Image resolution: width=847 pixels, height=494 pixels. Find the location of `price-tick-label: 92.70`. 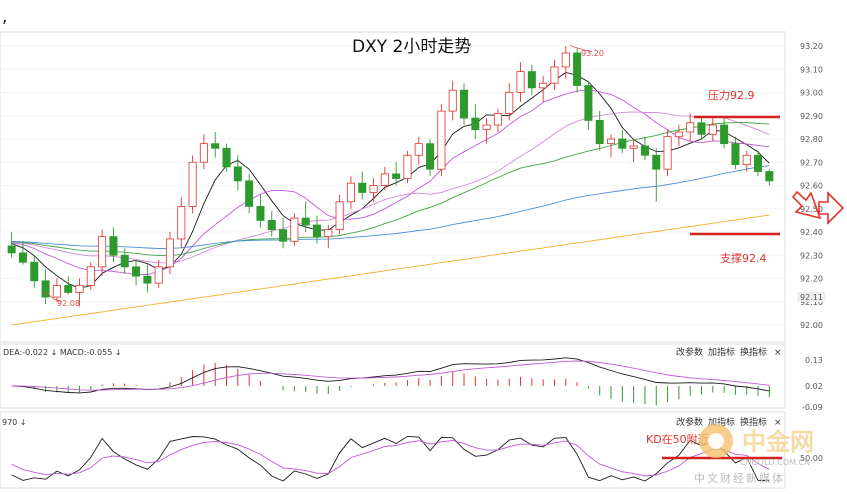

price-tick-label: 92.70 is located at coordinates (811, 162).